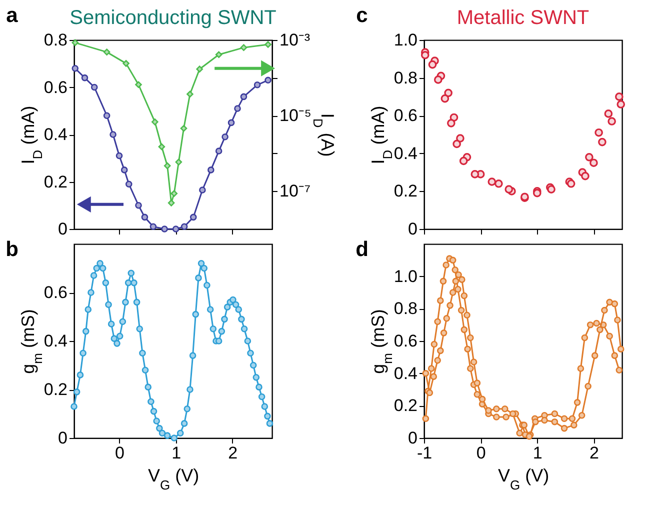  What do you see at coordinates (295, 191) in the screenshot?
I see `y2-tick-label: 10⁻⁷` at bounding box center [295, 191].